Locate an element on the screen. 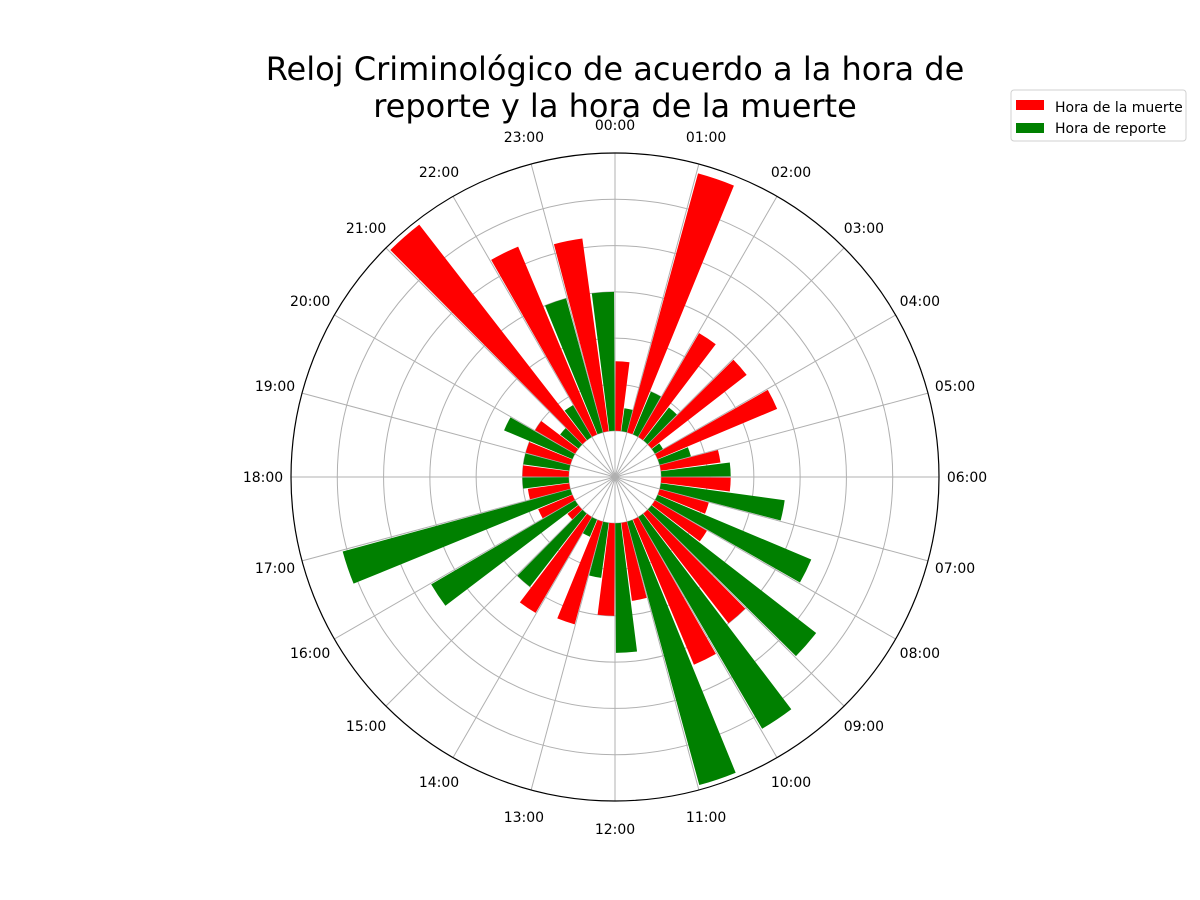  tick-label-1200: 12:00 is located at coordinates (615, 830).